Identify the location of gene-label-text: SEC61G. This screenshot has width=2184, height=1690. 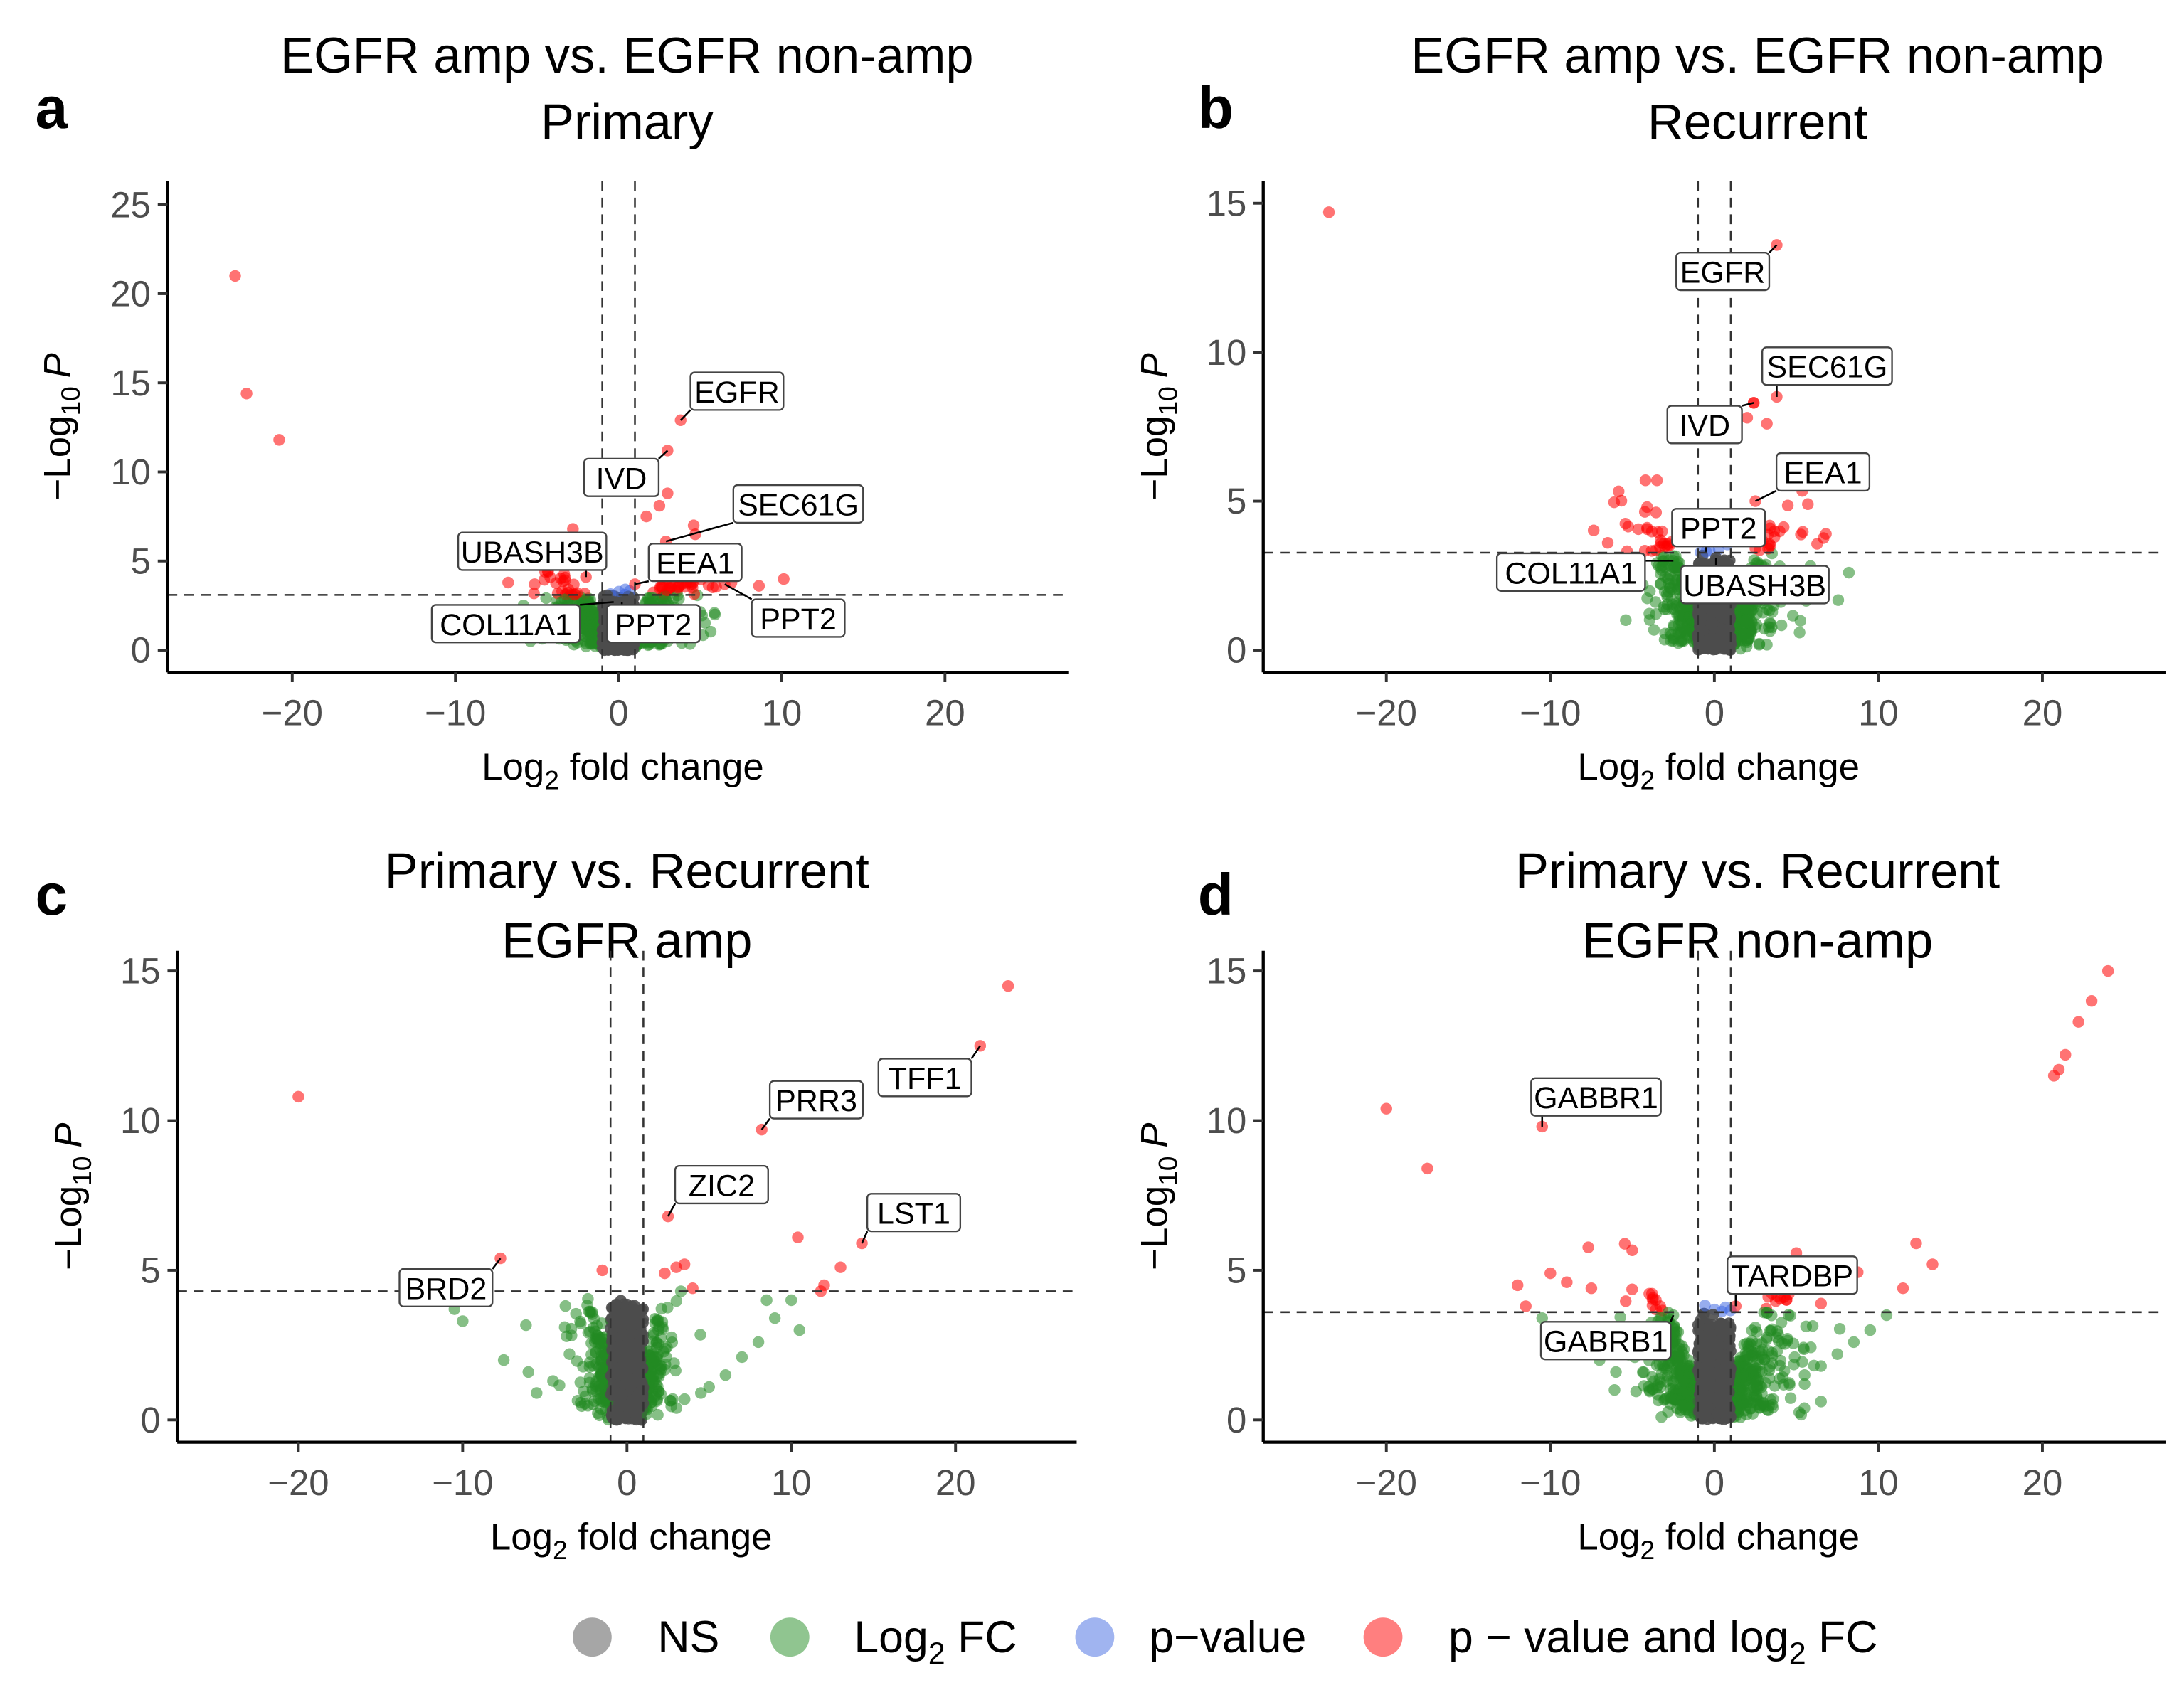
(1826, 368).